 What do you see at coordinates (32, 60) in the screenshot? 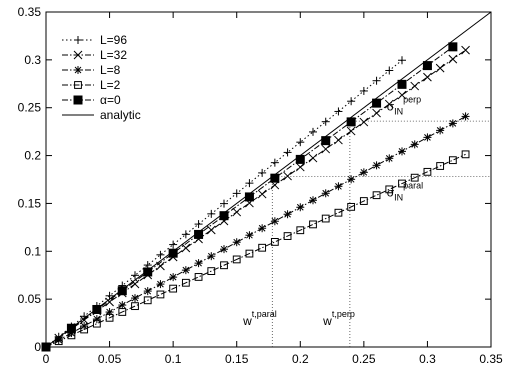
I see `y-tick-label: 0.3` at bounding box center [32, 60].